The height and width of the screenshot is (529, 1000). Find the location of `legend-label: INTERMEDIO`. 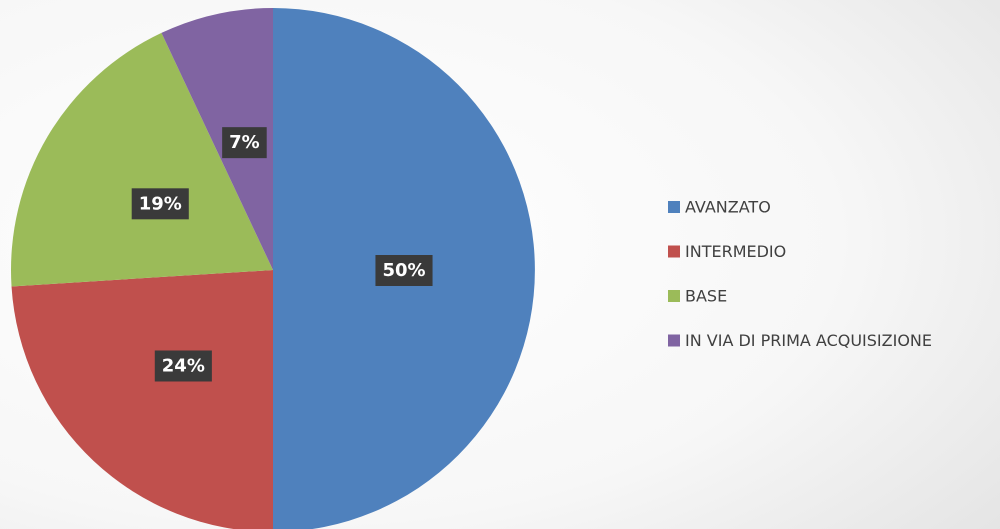

legend-label: INTERMEDIO is located at coordinates (735, 251).